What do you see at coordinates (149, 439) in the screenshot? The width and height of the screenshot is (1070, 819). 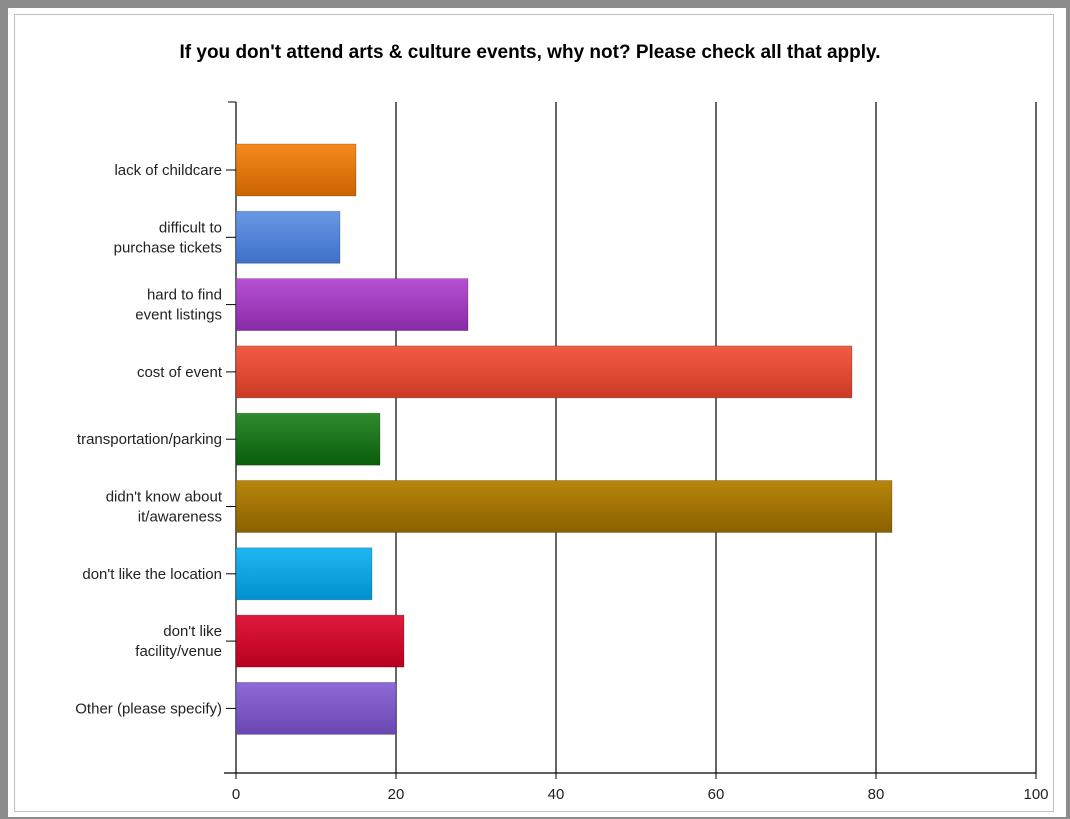 I see `category-label: transportation/parking` at bounding box center [149, 439].